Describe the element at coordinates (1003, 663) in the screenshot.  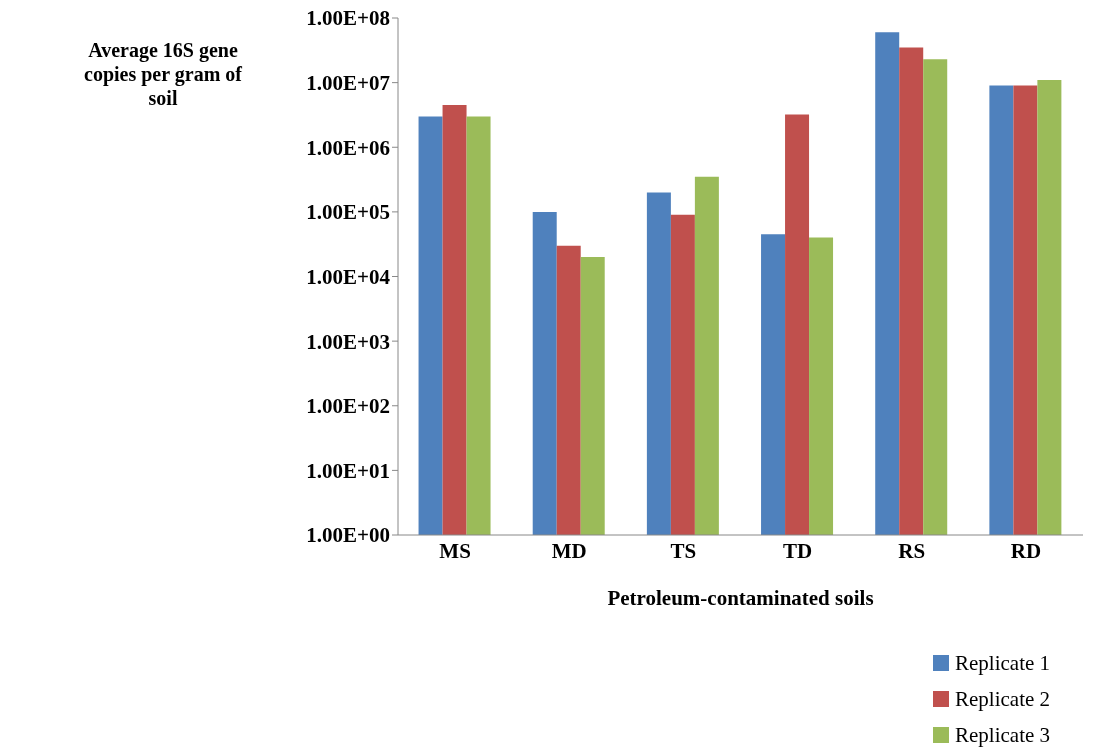
I see `legend-label: Replicate 1` at that location.